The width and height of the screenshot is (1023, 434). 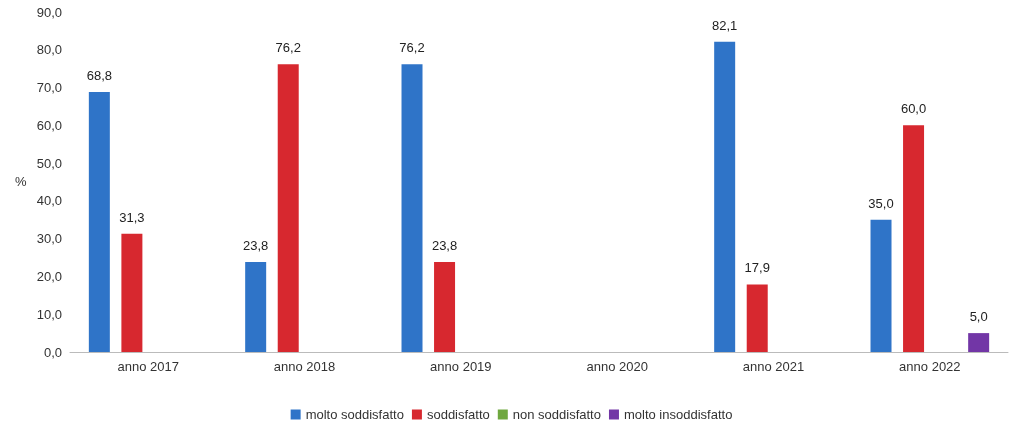 What do you see at coordinates (304, 366) in the screenshot?
I see `x-tick-label: anno 2018` at bounding box center [304, 366].